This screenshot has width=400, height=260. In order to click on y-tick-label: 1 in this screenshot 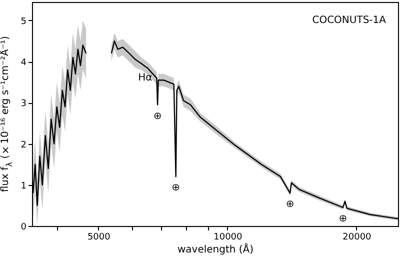, I will do `click(23, 186)`.